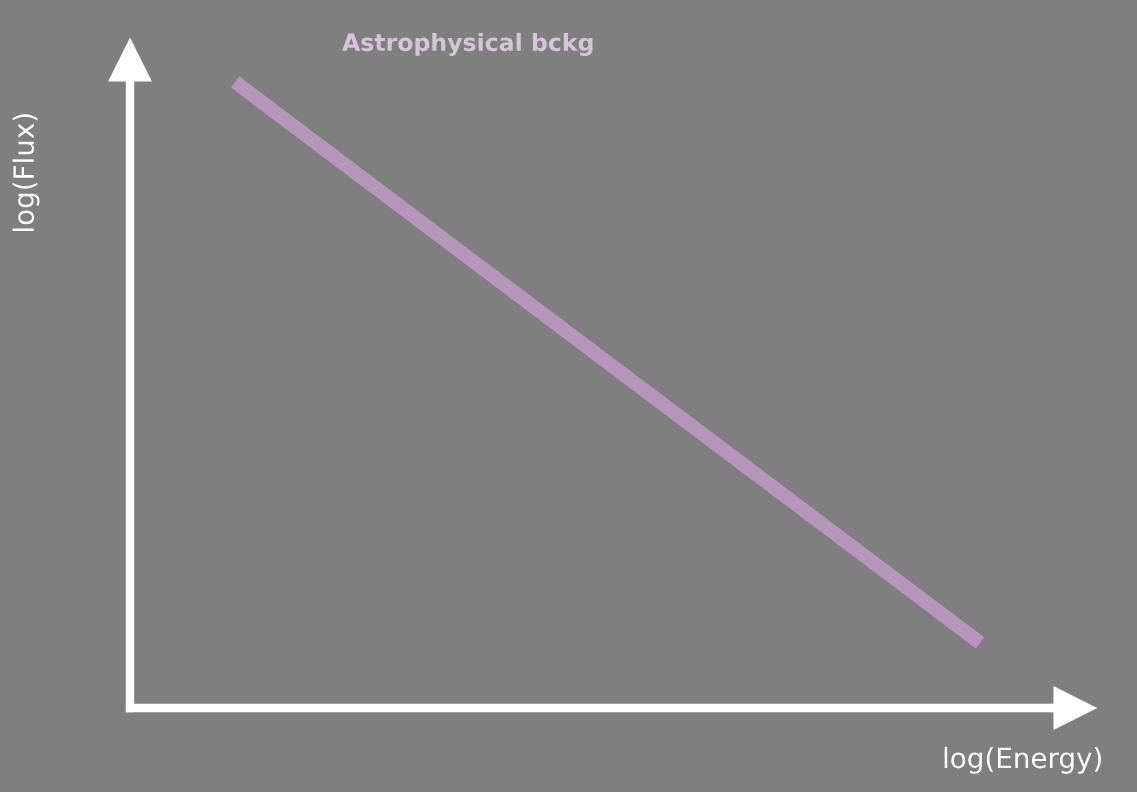  Describe the element at coordinates (1022, 760) in the screenshot. I see `x-axis-title: log(Energy)` at that location.